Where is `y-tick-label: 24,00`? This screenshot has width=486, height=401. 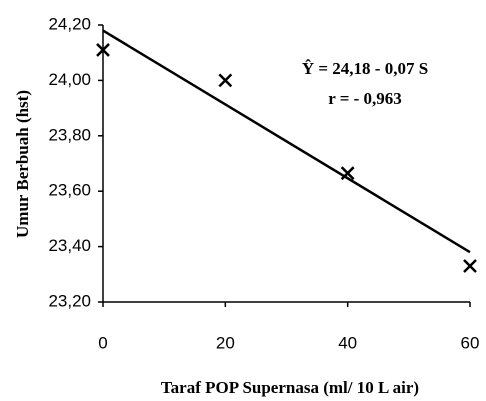 y-tick-label: 24,00 is located at coordinates (69, 79).